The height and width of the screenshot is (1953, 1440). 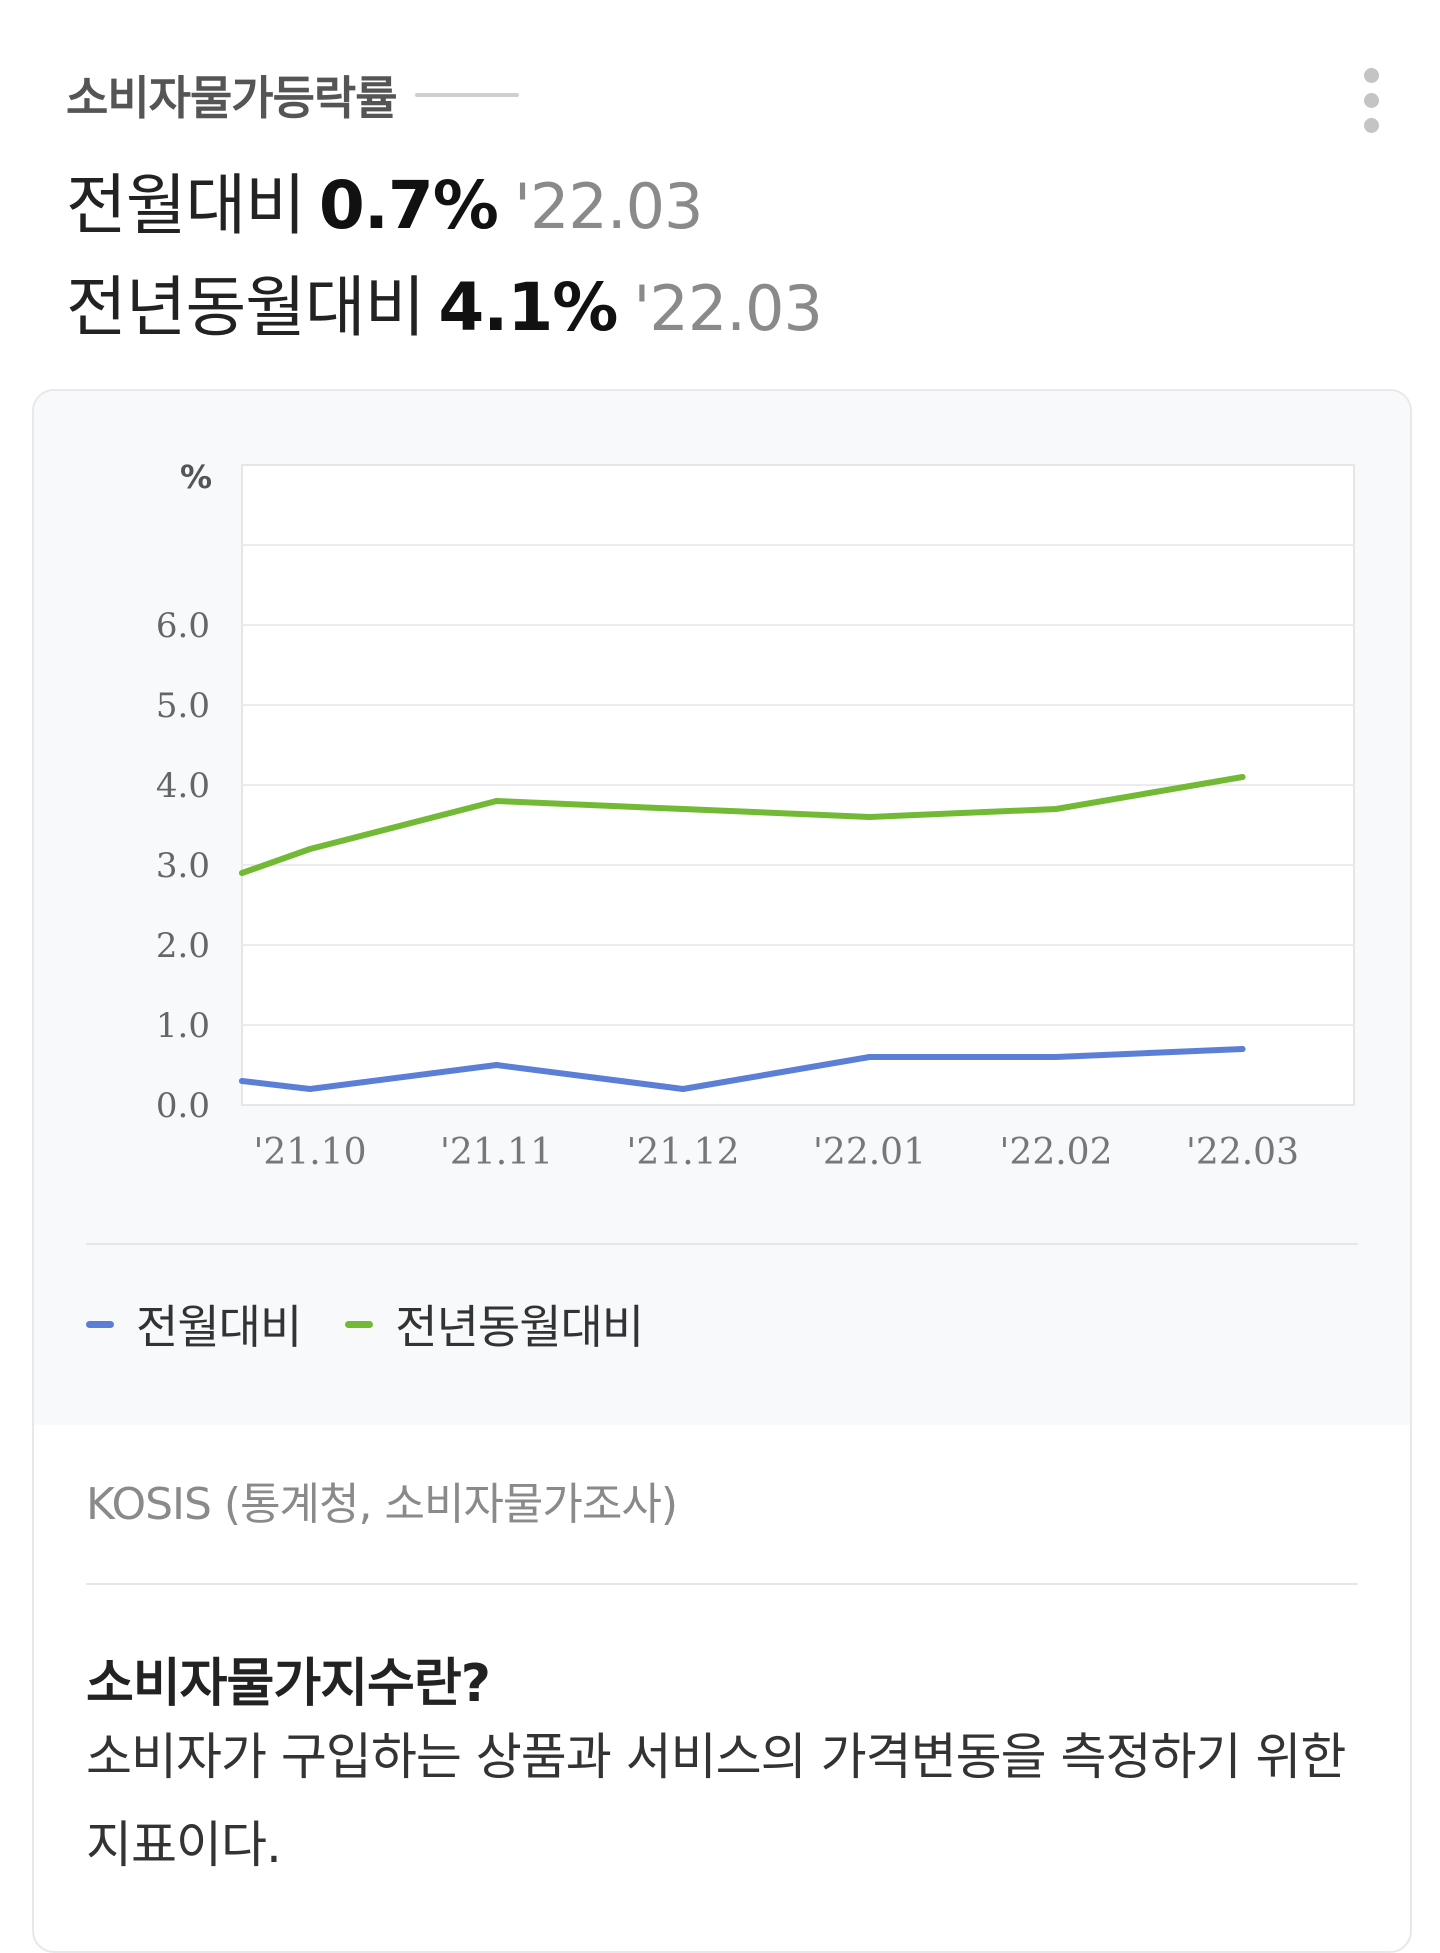 What do you see at coordinates (683, 1152) in the screenshot?
I see `x-tick-label: '21.12` at bounding box center [683, 1152].